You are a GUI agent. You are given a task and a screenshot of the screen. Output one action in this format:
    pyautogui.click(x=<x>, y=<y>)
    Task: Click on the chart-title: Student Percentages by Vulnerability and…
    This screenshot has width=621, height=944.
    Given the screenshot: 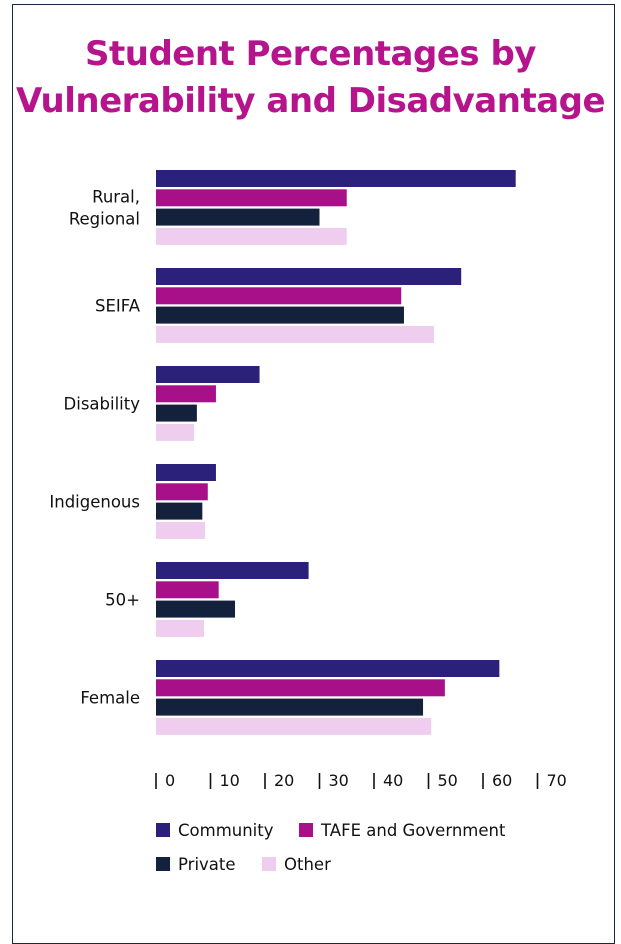 What is the action you would take?
    pyautogui.click(x=310, y=78)
    